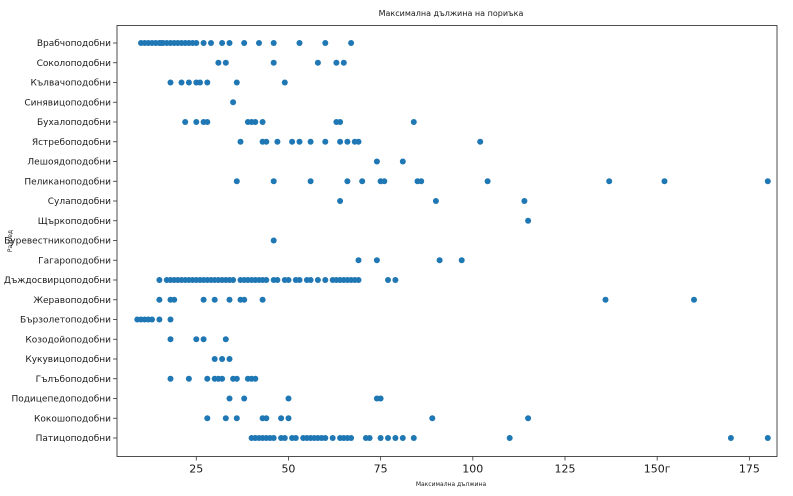 The width and height of the screenshot is (793, 496). I want to click on y-tick-label: Дъждосвирцоподобни, so click(57, 281).